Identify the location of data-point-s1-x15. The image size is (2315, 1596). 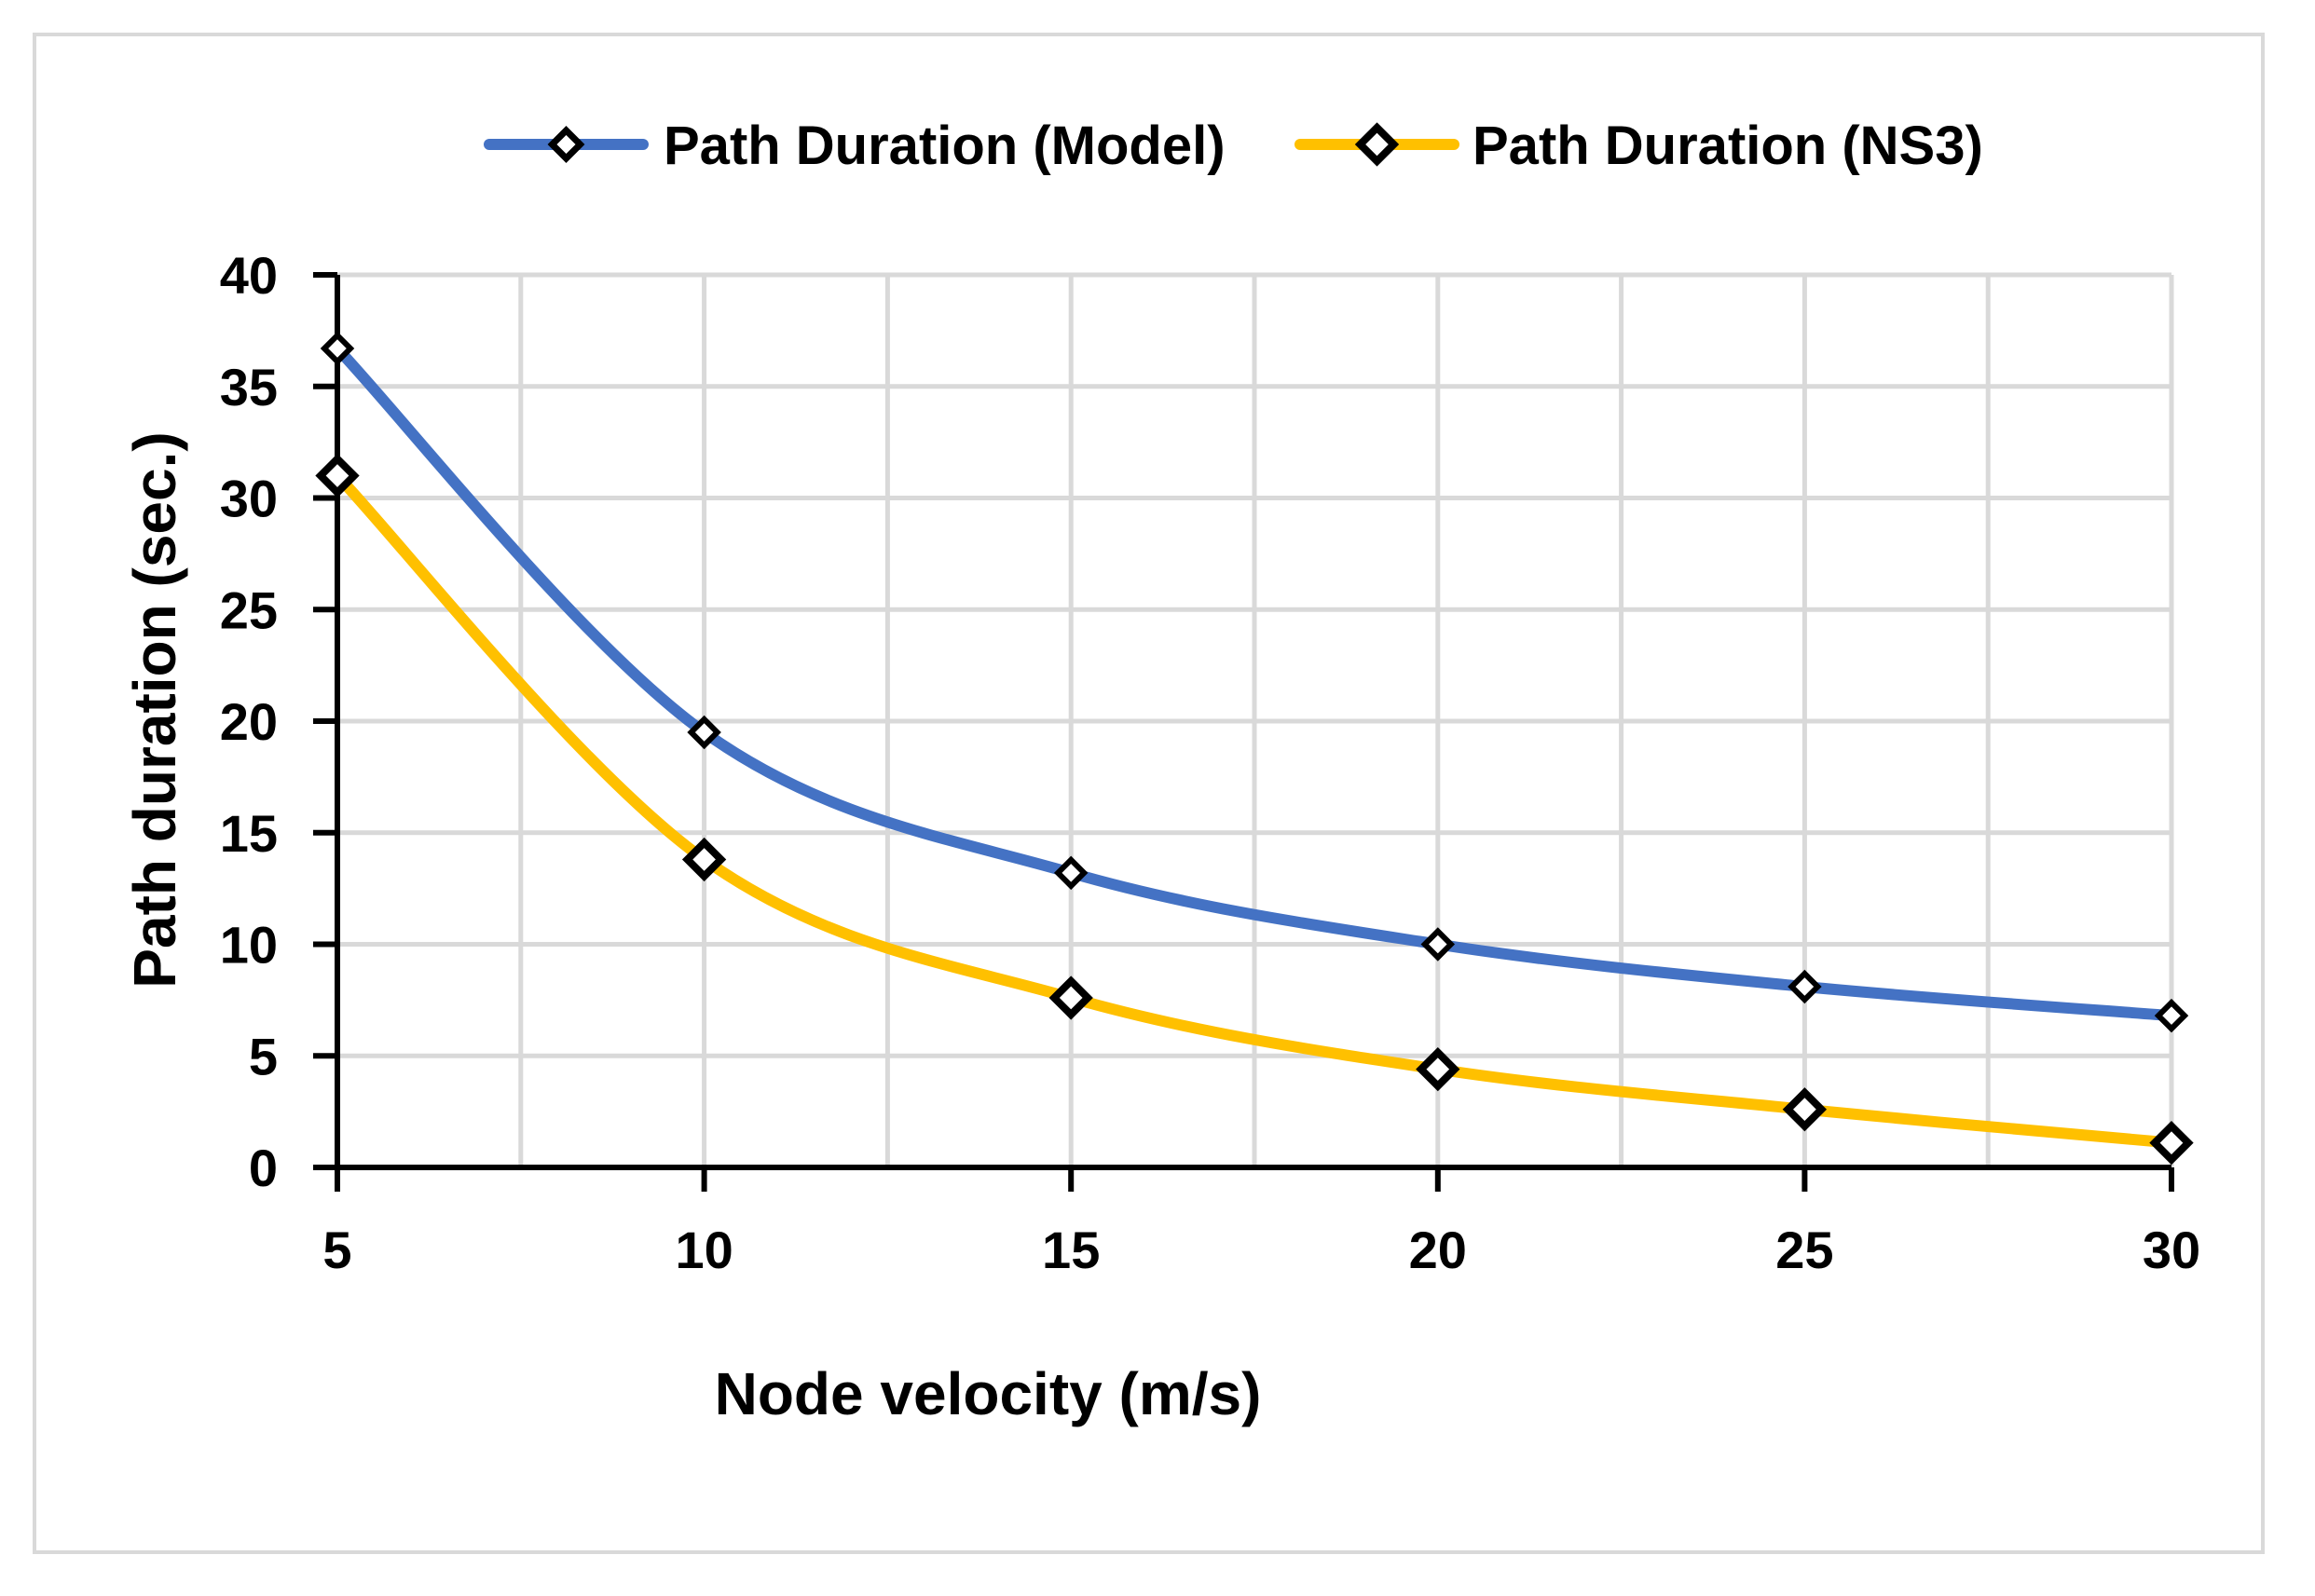
(1071, 997).